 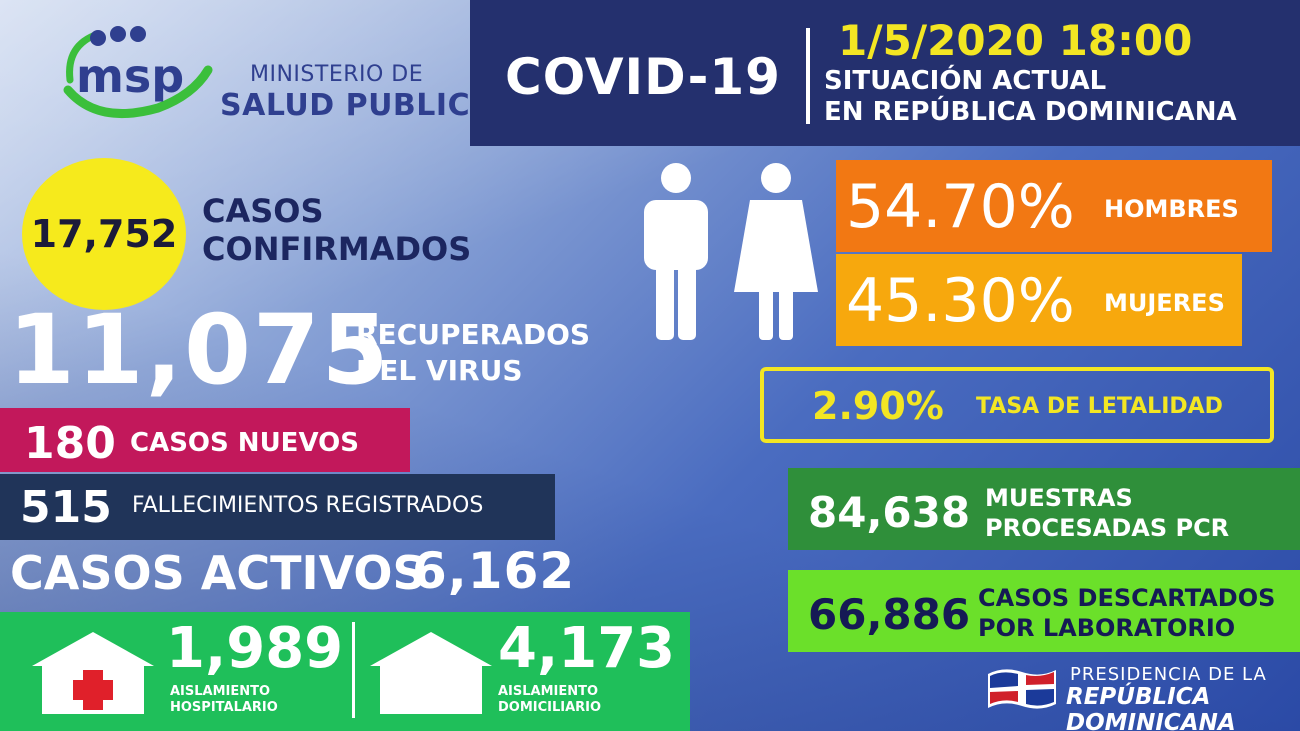 I want to click on man-icon, so click(x=676, y=251).